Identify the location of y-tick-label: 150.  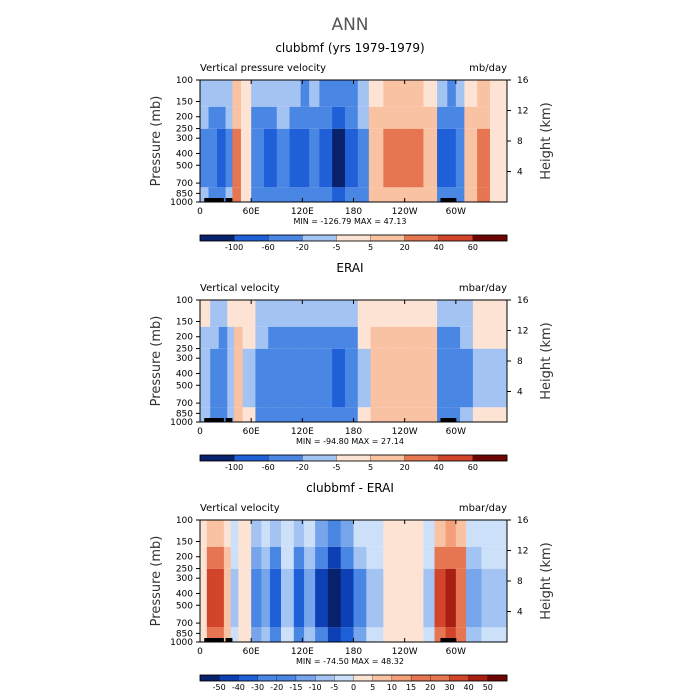
(184, 542).